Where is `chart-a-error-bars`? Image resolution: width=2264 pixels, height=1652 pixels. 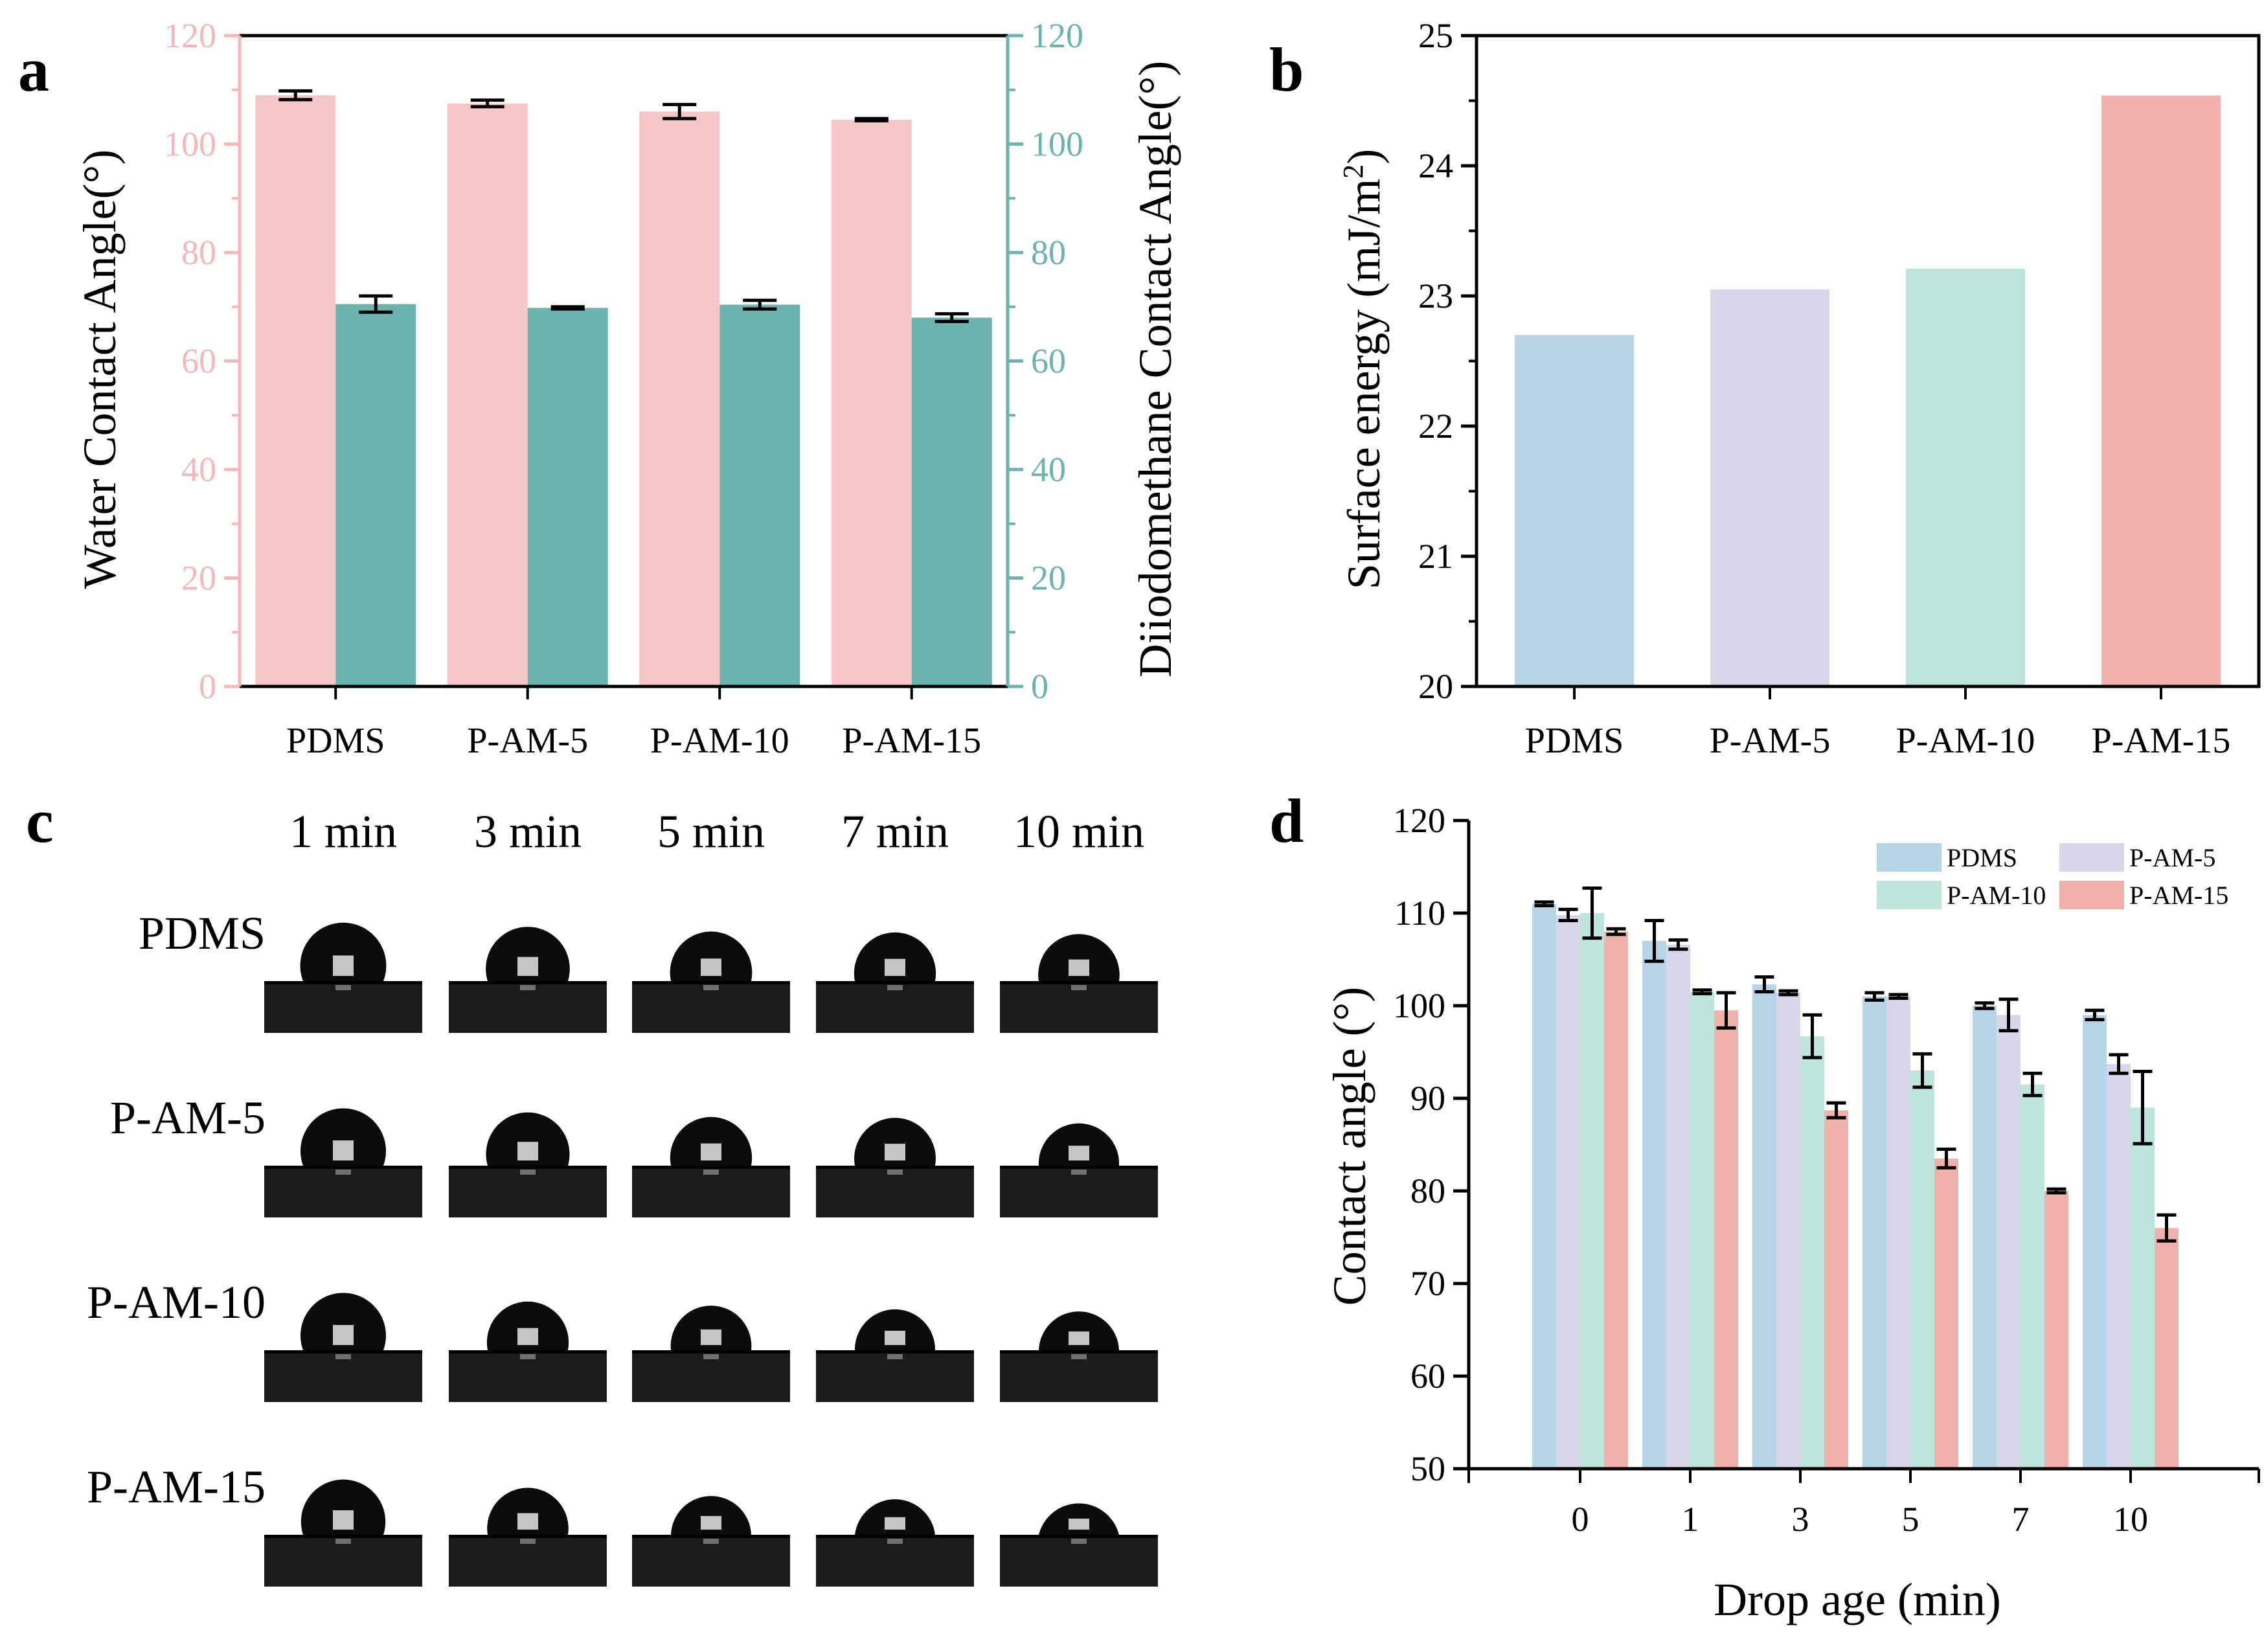
chart-a-error-bars is located at coordinates (624, 206).